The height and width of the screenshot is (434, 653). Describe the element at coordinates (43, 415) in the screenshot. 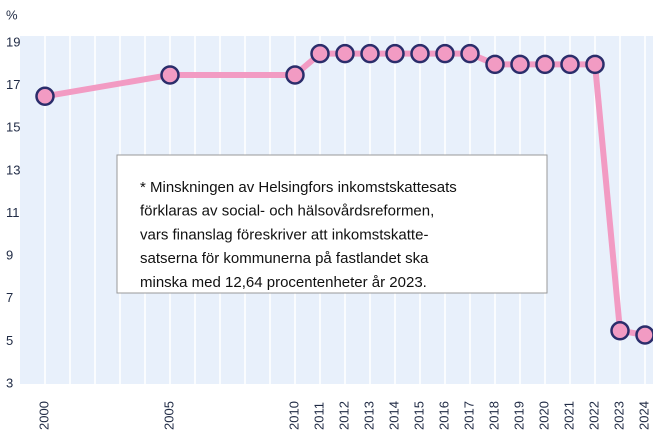

I see `x-tick-label: 2000` at that location.